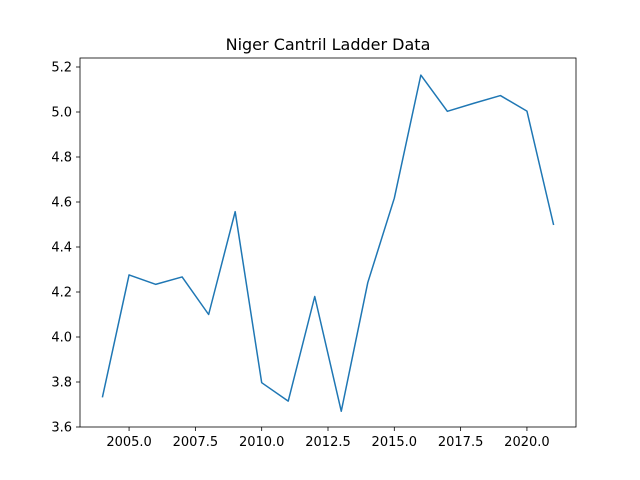 Image resolution: width=640 pixels, height=480 pixels. I want to click on x-tick-label: 2015.0, so click(395, 442).